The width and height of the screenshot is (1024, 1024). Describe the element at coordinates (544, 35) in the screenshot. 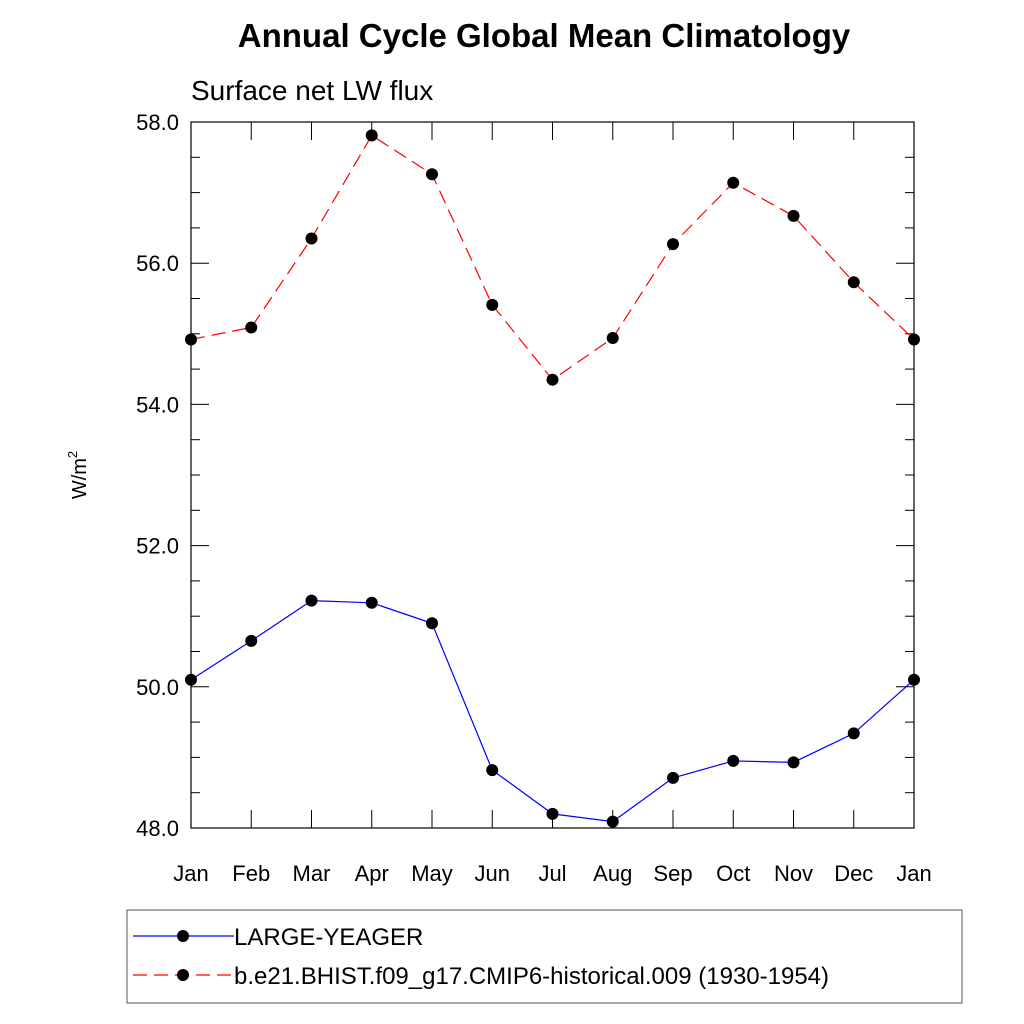

I see `chart-title: Annual Cycle Global Mean Climatology` at that location.